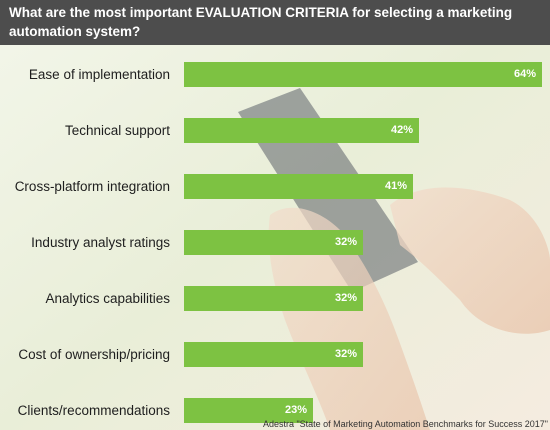 Image resolution: width=550 pixels, height=430 pixels. What do you see at coordinates (107, 298) in the screenshot?
I see `category-label: Analytics capabilities` at bounding box center [107, 298].